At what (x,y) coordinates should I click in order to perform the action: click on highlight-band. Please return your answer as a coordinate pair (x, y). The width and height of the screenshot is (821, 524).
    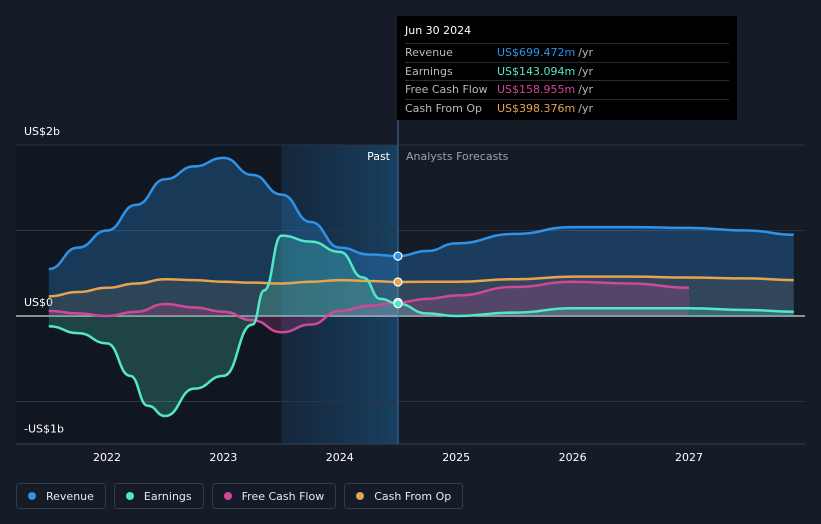
    Looking at the image, I should click on (339, 294).